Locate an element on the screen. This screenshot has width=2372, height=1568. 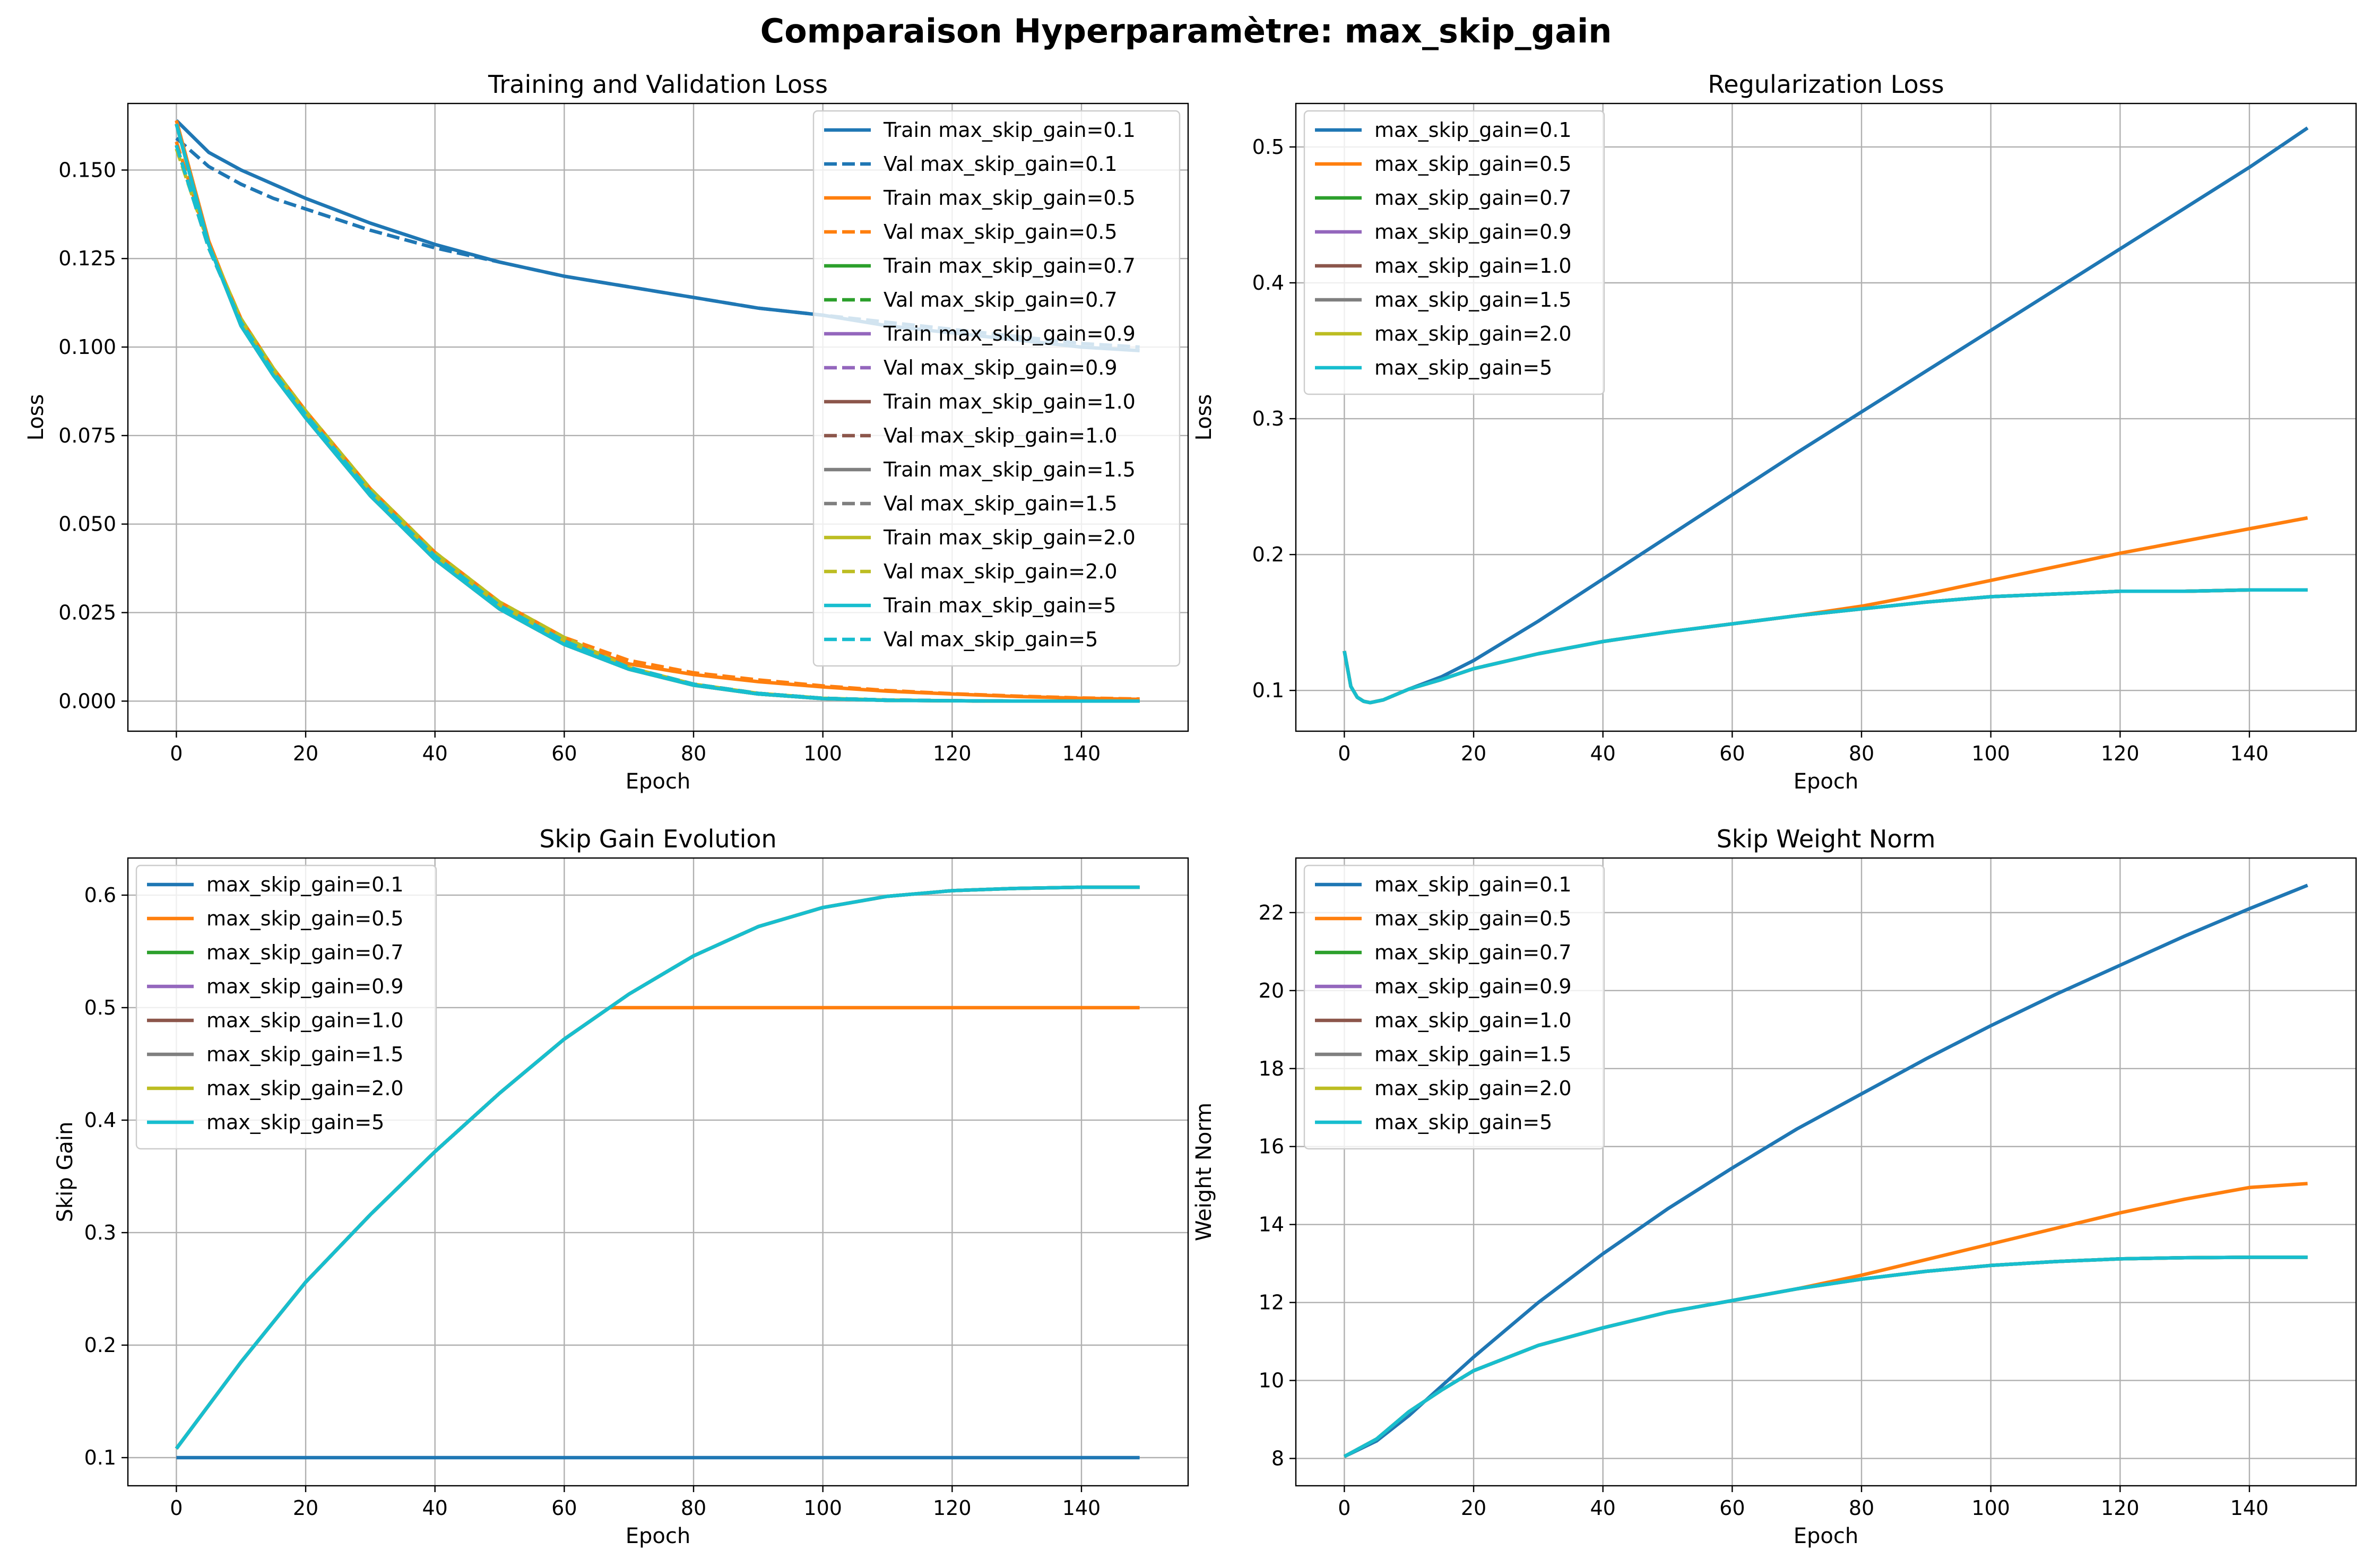
legend-entry-label: Val max_skip_gain=2.0 is located at coordinates (1001, 571).